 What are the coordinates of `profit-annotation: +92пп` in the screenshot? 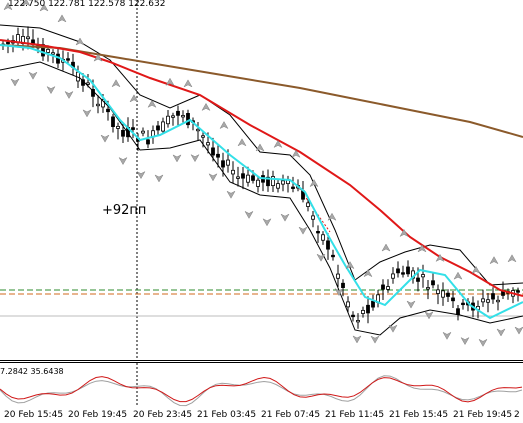 It's located at (124, 210).